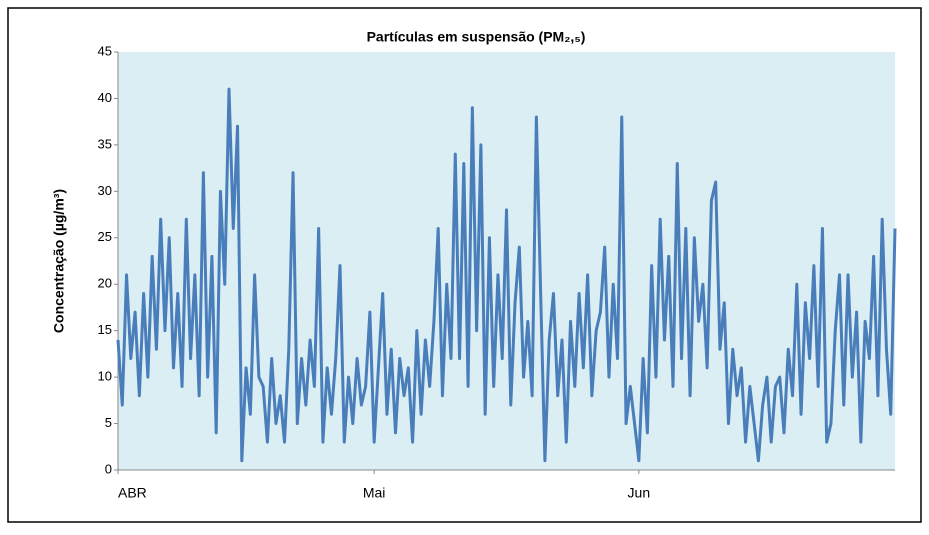 This screenshot has width=929, height=535. I want to click on y-tick-label: 5, so click(108, 422).